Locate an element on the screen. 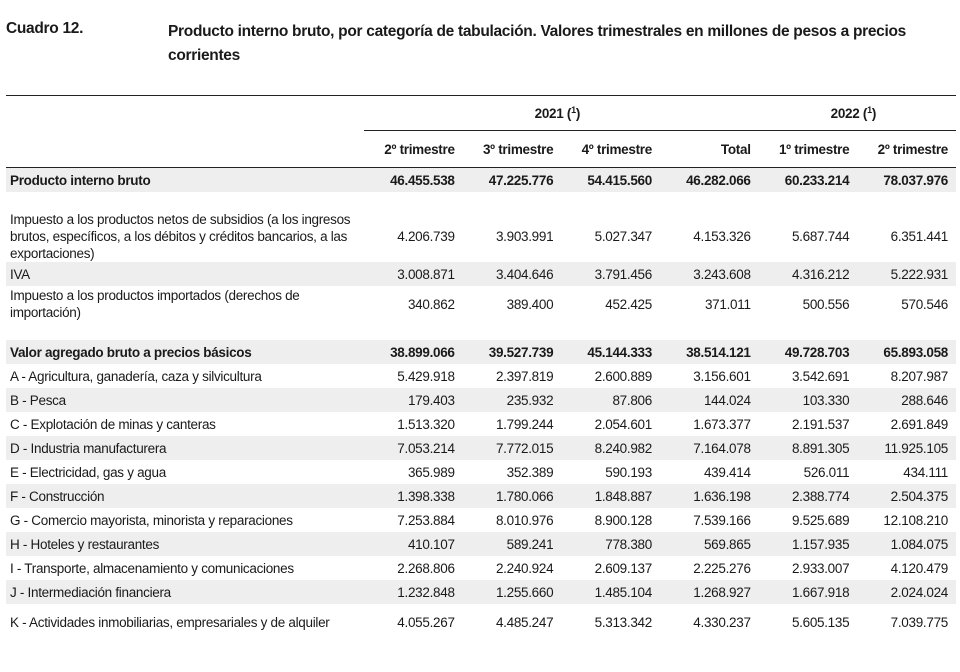 The image size is (960, 672). value-cell: 4.485.247 is located at coordinates (524, 622).